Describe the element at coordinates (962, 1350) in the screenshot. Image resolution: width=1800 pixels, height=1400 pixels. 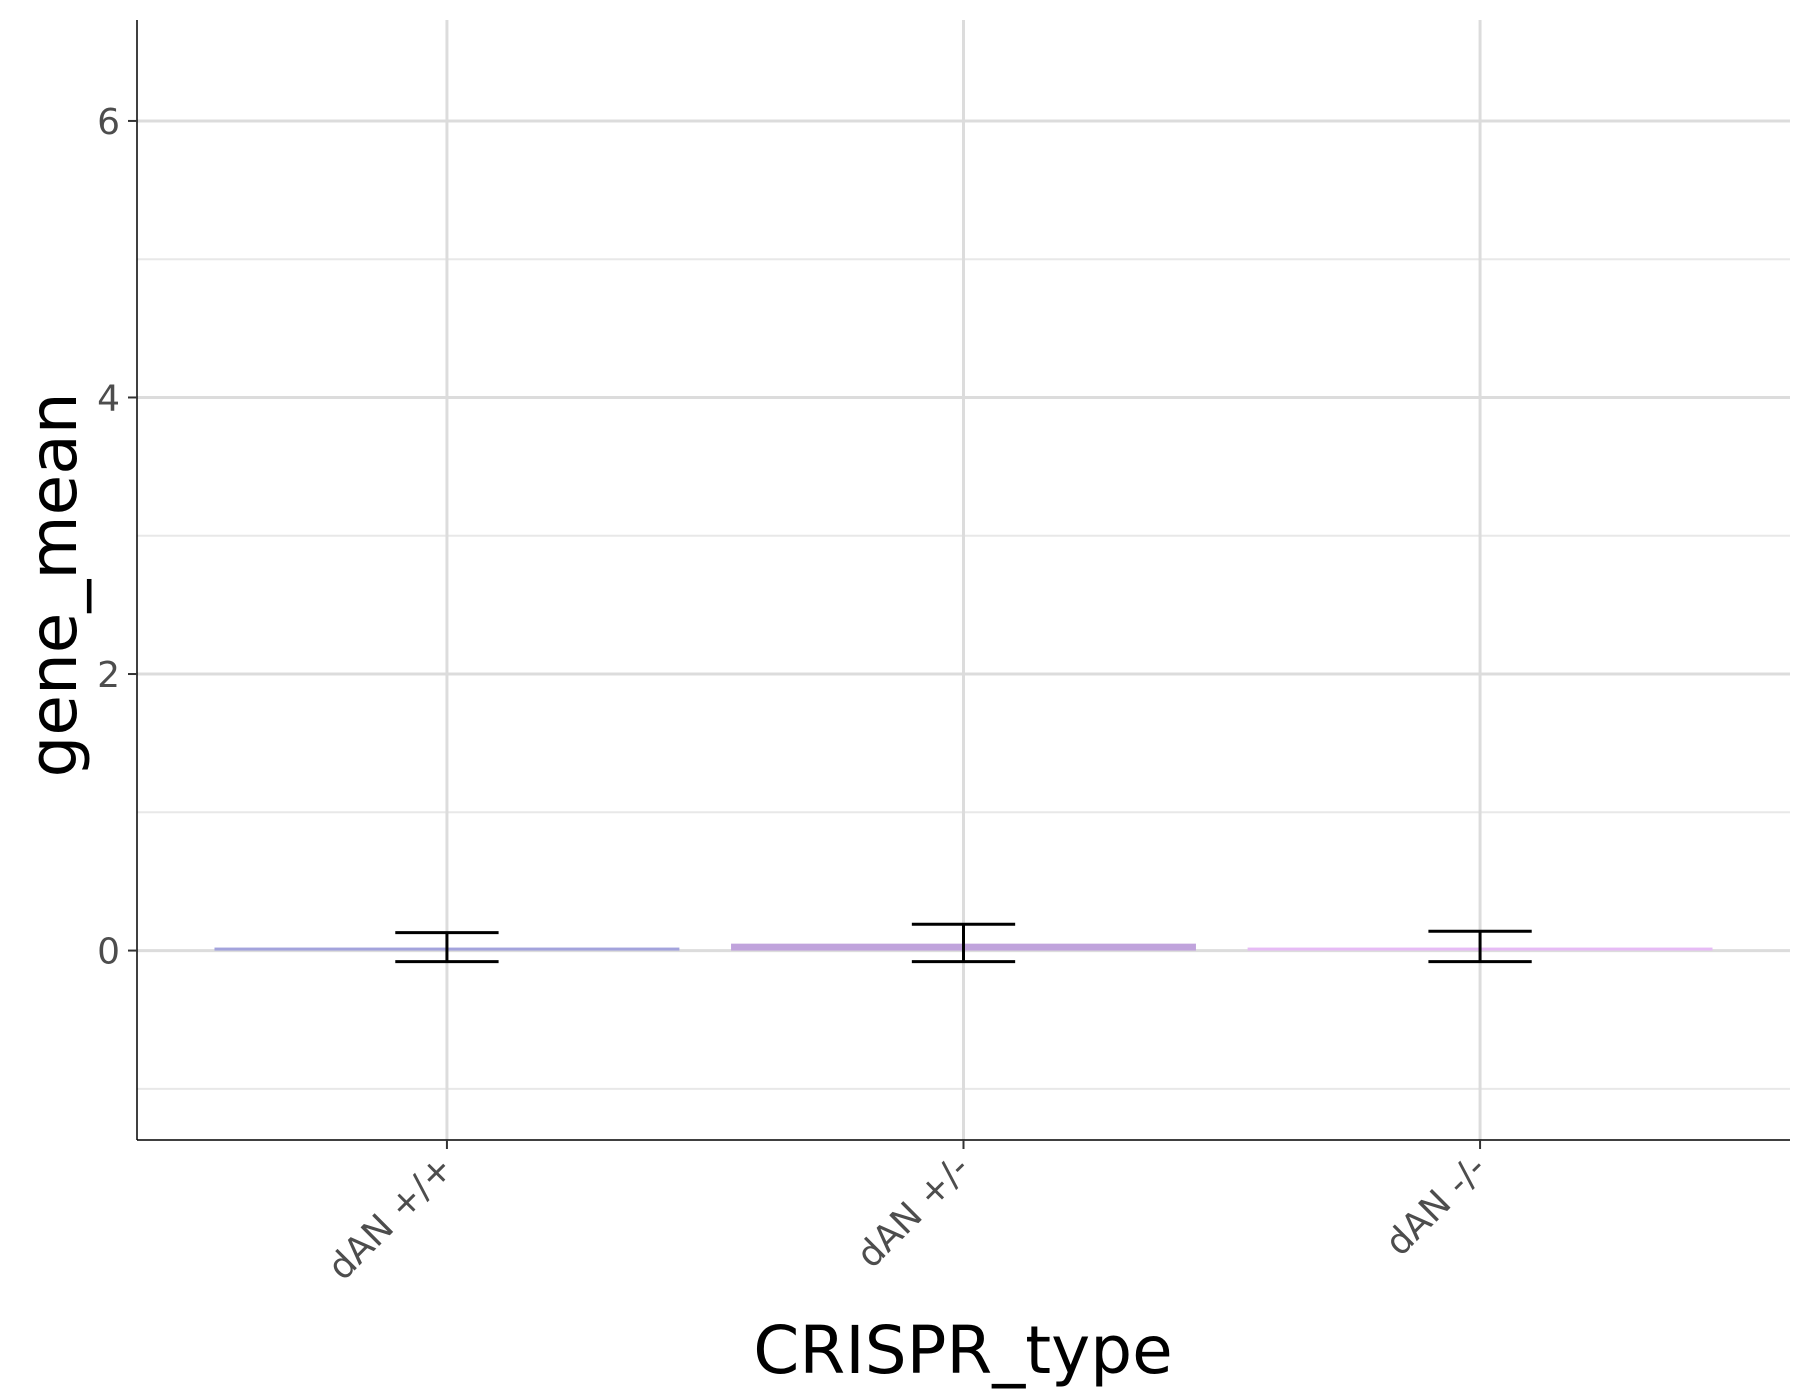
I see `x-axis-title: CRISPR_type` at that location.